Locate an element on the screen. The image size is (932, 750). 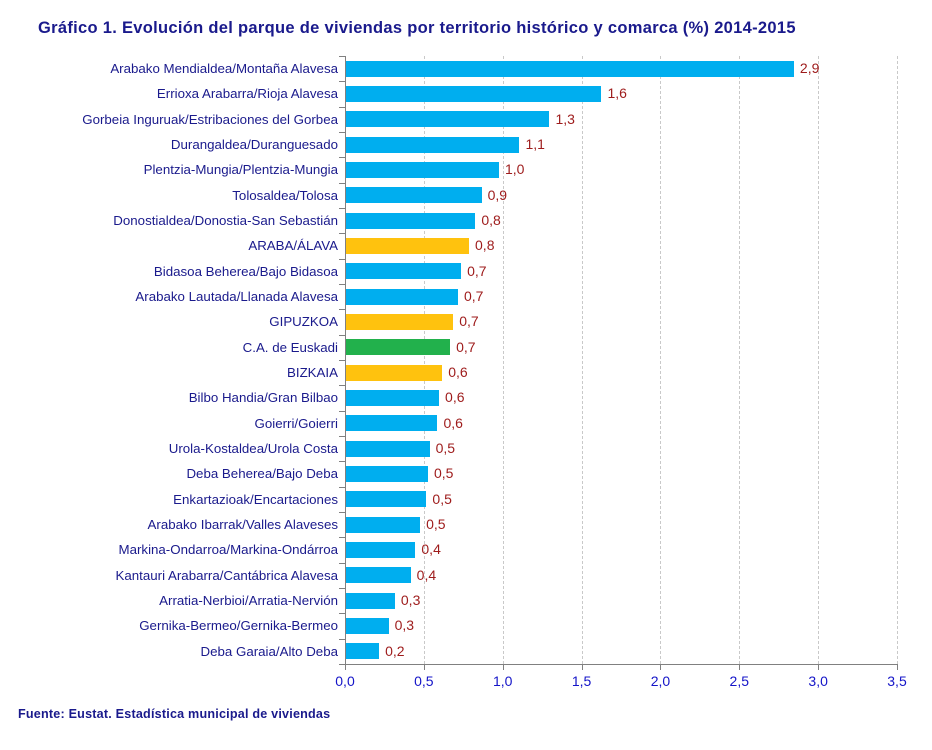
x-axis-tick-label: 3,5 is located at coordinates (897, 681).